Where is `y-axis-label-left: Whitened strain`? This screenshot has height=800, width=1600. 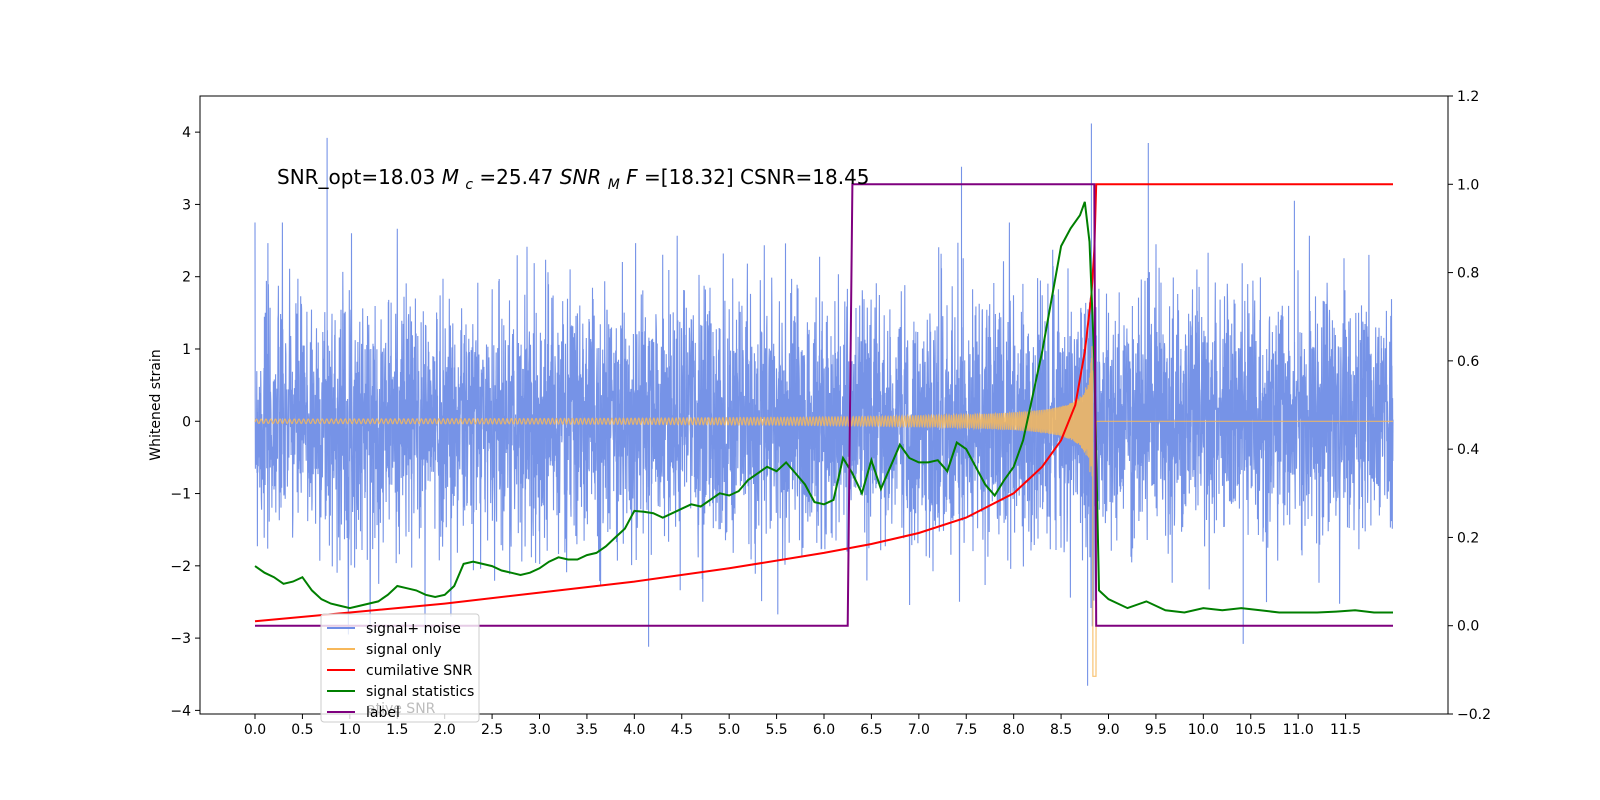
y-axis-label-left: Whitened strain is located at coordinates (156, 404).